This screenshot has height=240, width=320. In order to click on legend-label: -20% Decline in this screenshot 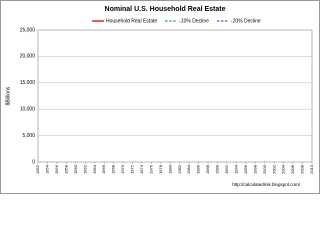, I will do `click(246, 21)`.